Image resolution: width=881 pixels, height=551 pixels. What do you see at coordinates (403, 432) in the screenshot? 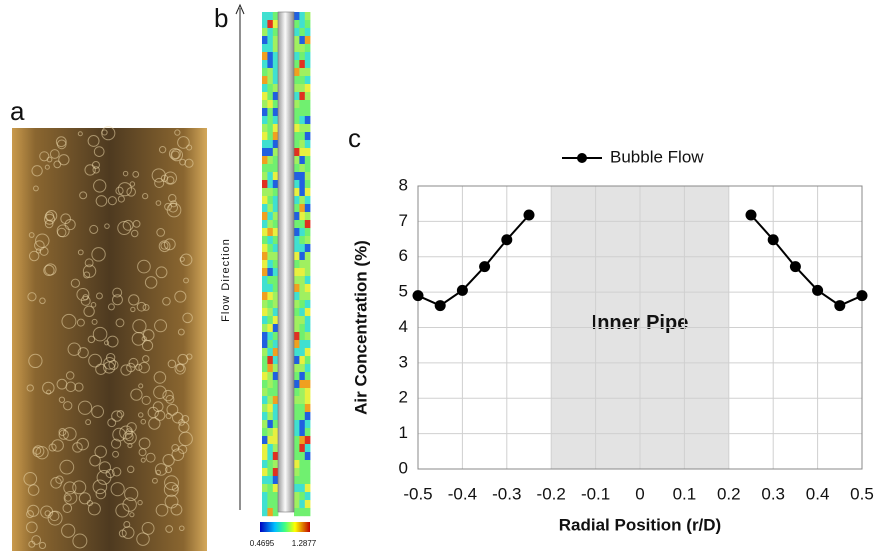
I see `y-tick-label: 1` at bounding box center [403, 432].